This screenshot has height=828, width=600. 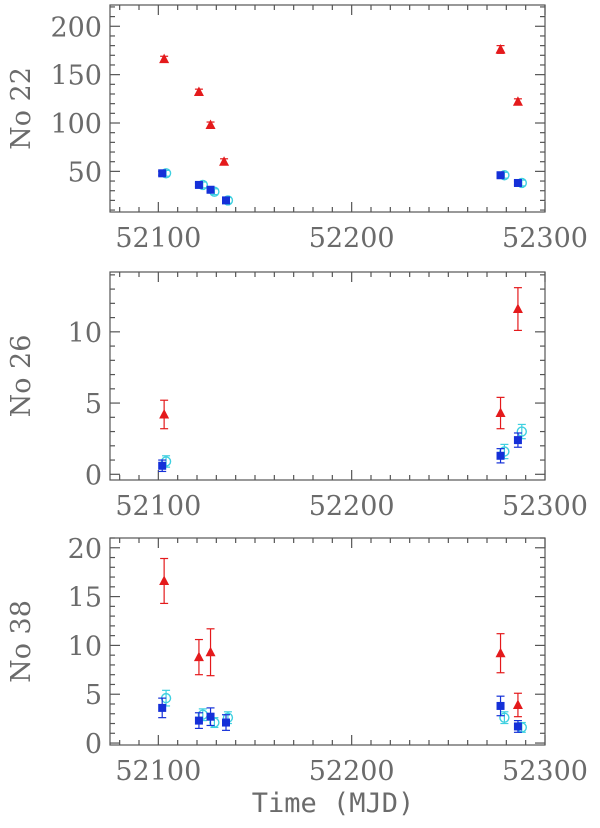 What do you see at coordinates (85, 549) in the screenshot?
I see `y-tick-label: 20` at bounding box center [85, 549].